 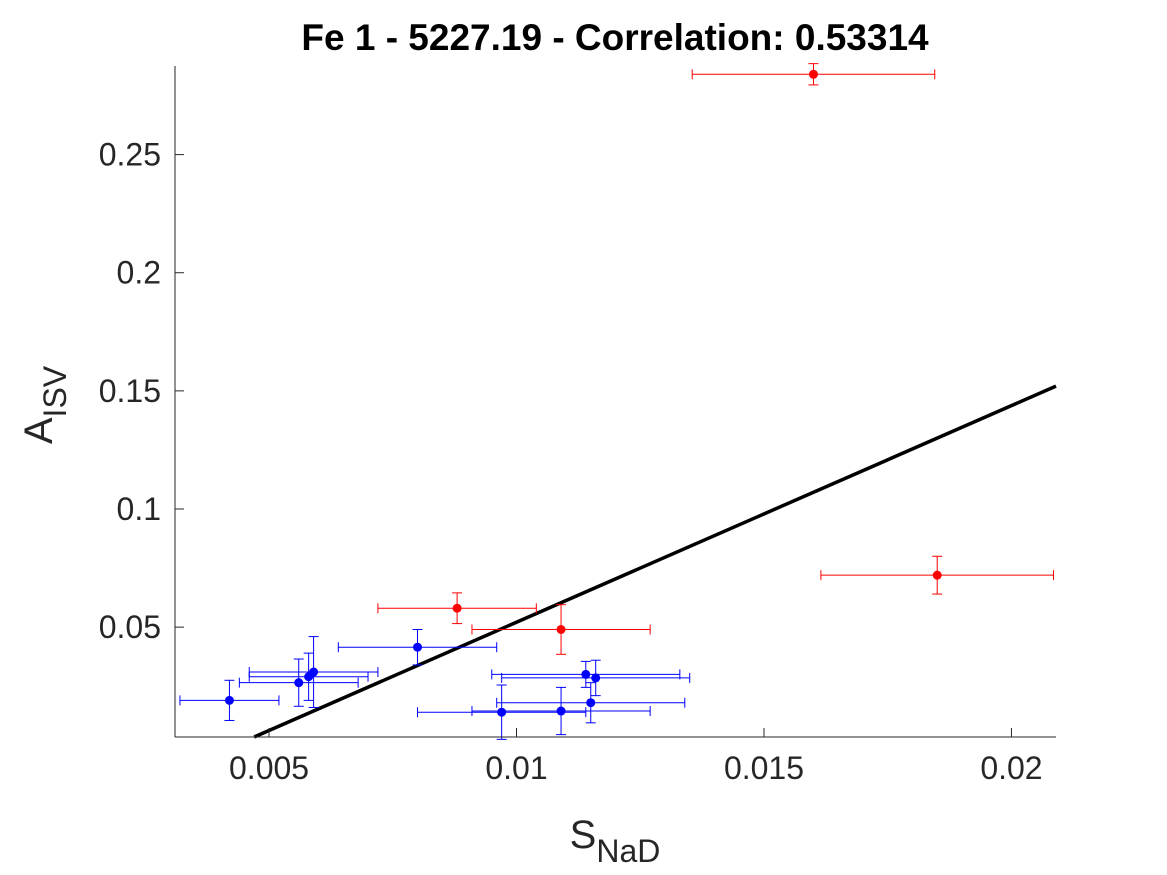 What do you see at coordinates (764, 768) in the screenshot?
I see `x-tick-label: 0.015` at bounding box center [764, 768].